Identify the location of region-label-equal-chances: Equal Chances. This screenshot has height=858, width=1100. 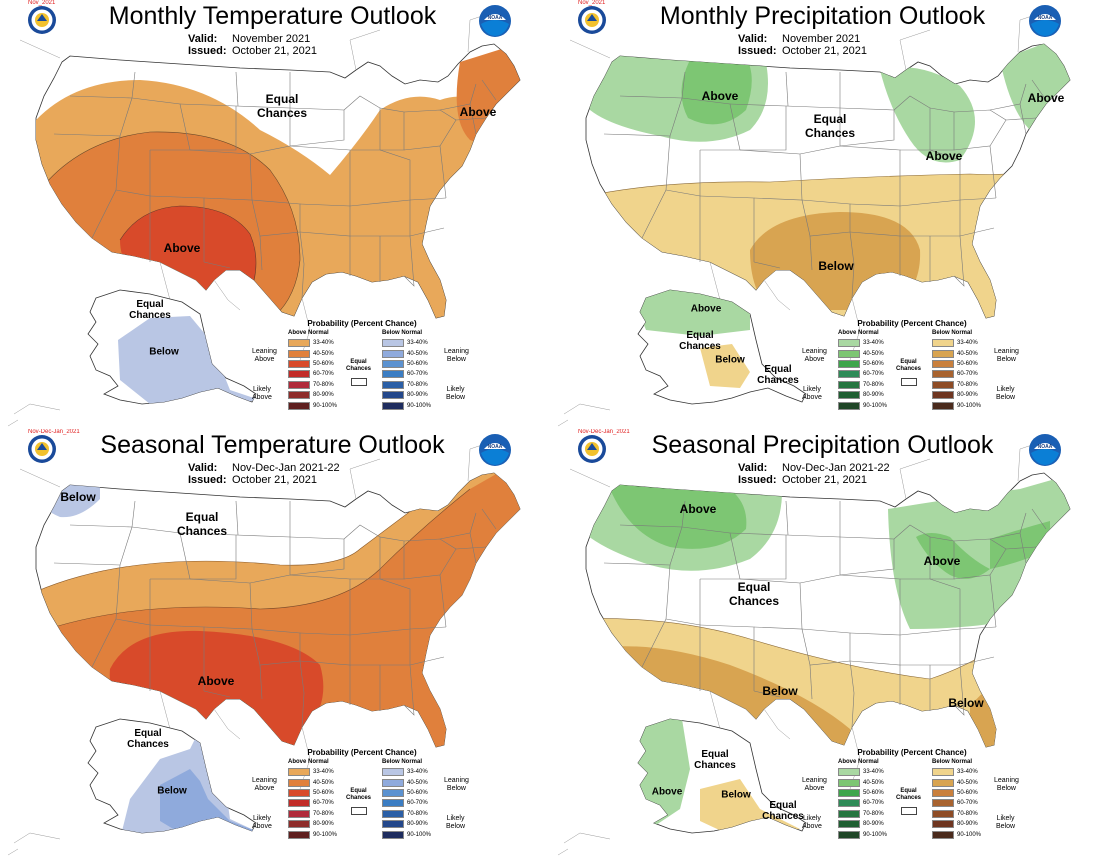
(282, 106).